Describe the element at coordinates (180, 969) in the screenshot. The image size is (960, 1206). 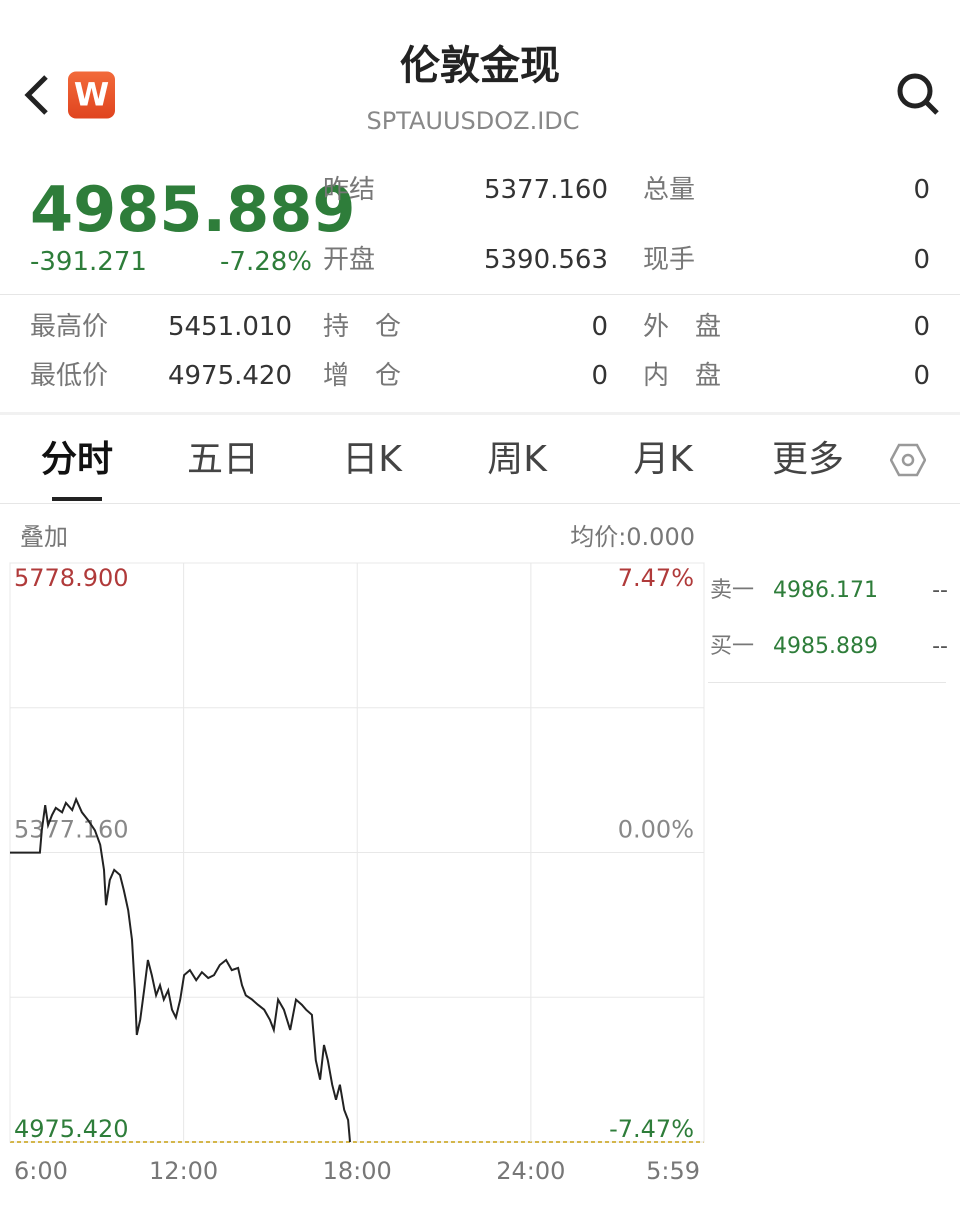
I see `price-line` at that location.